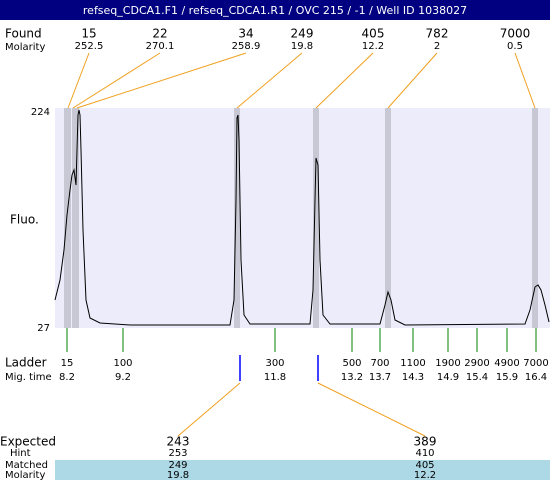  I want to click on ladder-size: 1100, so click(412, 363).